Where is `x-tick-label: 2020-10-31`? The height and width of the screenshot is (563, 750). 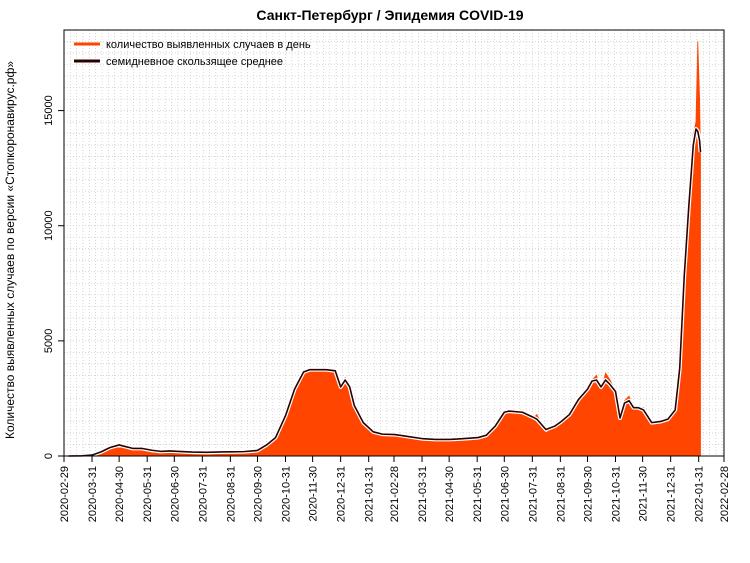
x-tick-label: 2020-10-31 is located at coordinates (287, 494).